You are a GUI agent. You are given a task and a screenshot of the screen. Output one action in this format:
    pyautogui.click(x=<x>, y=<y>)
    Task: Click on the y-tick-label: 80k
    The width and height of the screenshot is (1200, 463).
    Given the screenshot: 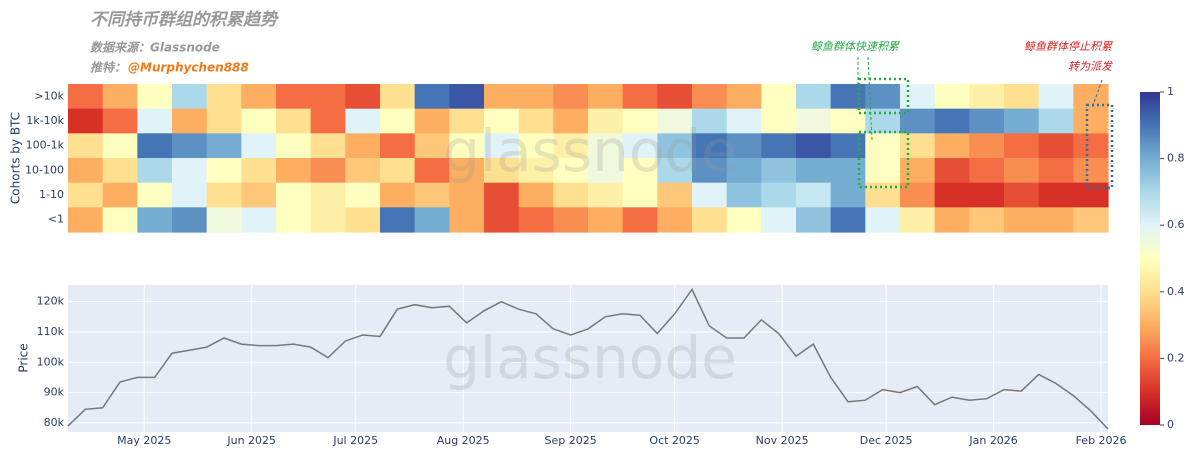 What is the action you would take?
    pyautogui.click(x=54, y=422)
    